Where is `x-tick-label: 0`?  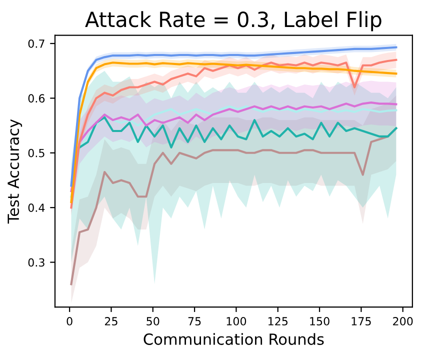
x-tick-label: 0 is located at coordinates (69, 321).